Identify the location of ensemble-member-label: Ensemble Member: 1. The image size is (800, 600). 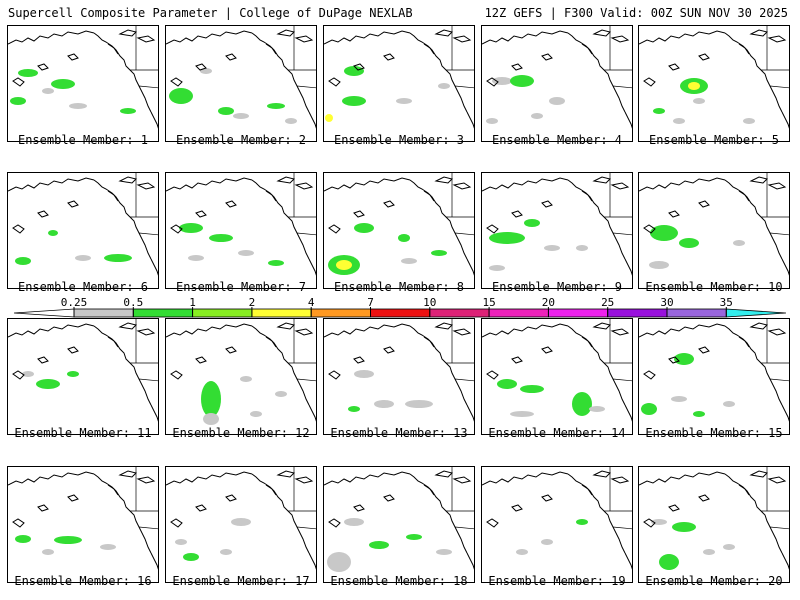
(83, 140).